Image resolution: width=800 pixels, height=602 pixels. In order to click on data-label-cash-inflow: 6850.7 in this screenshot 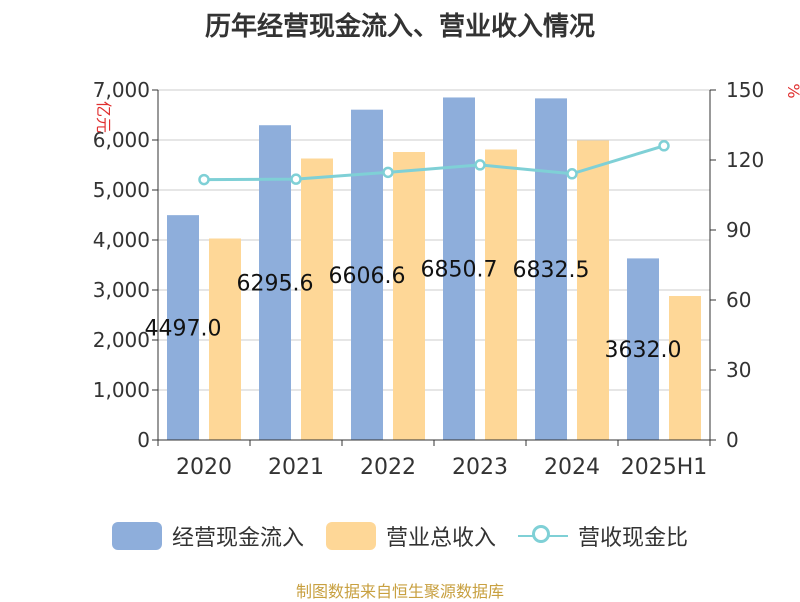, I will do `click(459, 270)`.